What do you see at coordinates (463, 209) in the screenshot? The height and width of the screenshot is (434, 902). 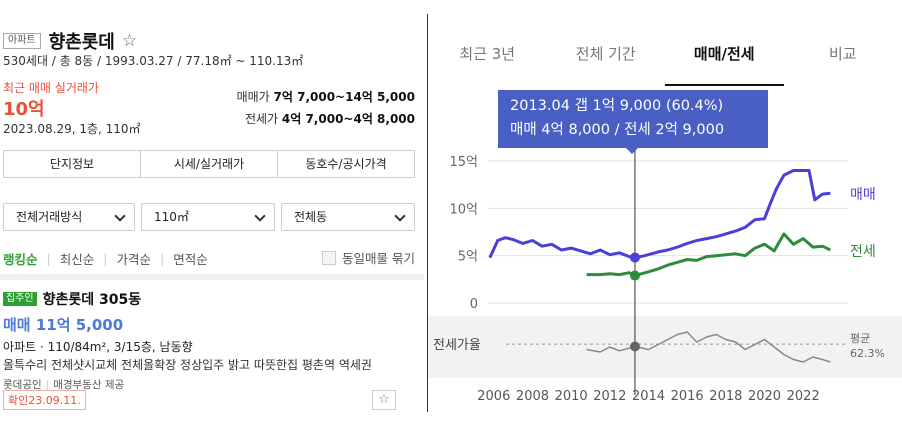 I see `y-tick-label: 10억` at bounding box center [463, 209].